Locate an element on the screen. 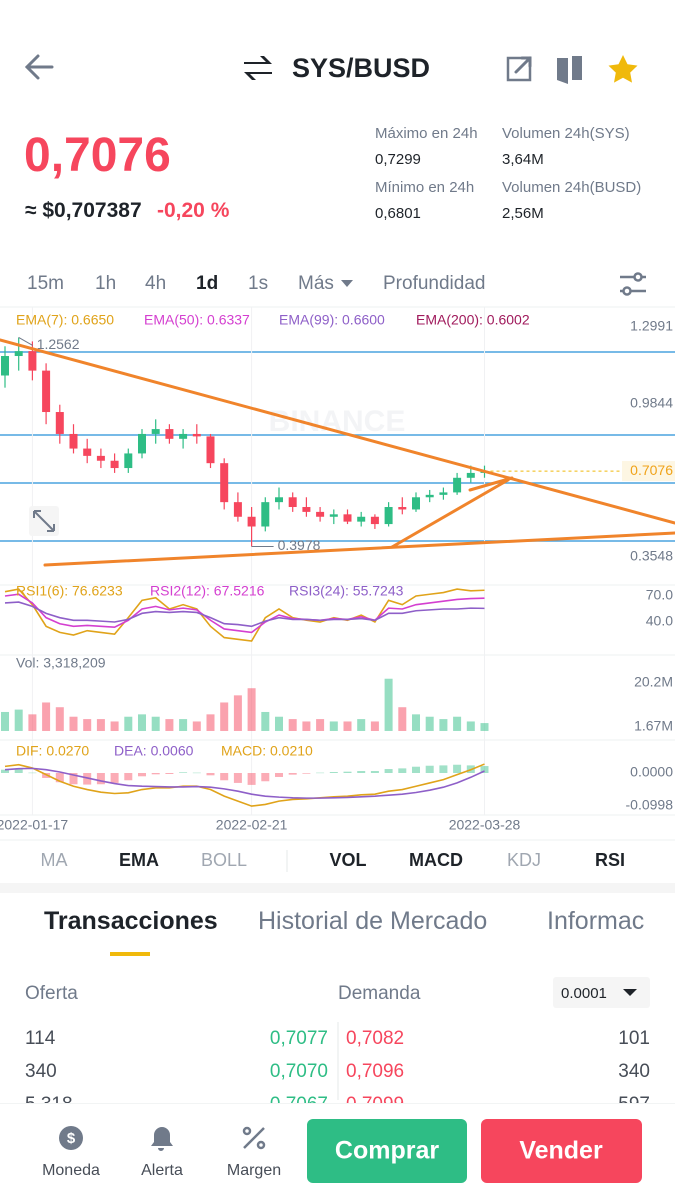 This screenshot has height=1200, width=675. section-tab: Informac is located at coordinates (596, 921).